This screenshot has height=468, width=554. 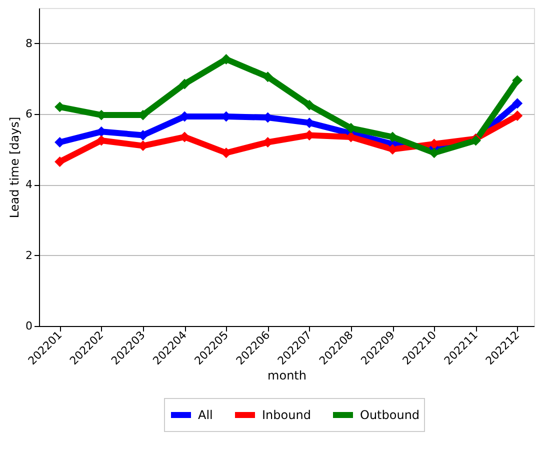 What do you see at coordinates (205, 415) in the screenshot?
I see `legend-label: All` at bounding box center [205, 415].